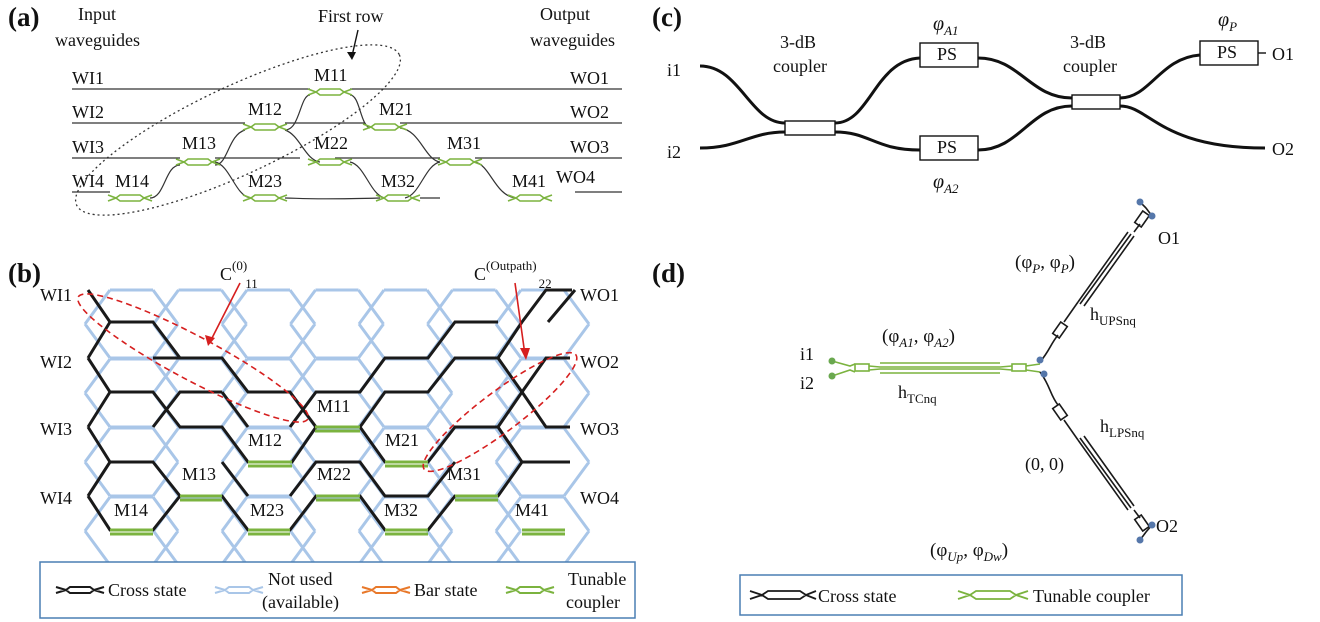 This screenshot has width=1320, height=622. Describe the element at coordinates (905, 342) in the screenshot. I see `phi-a-pair-sub1: A1` at that location.